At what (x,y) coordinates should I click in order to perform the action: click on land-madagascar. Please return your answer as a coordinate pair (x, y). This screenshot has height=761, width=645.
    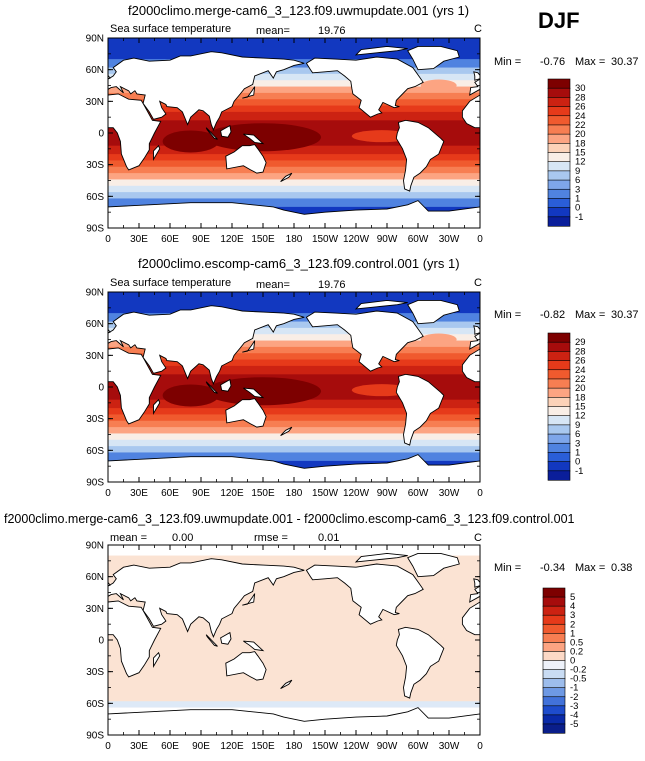
    Looking at the image, I should click on (157, 660).